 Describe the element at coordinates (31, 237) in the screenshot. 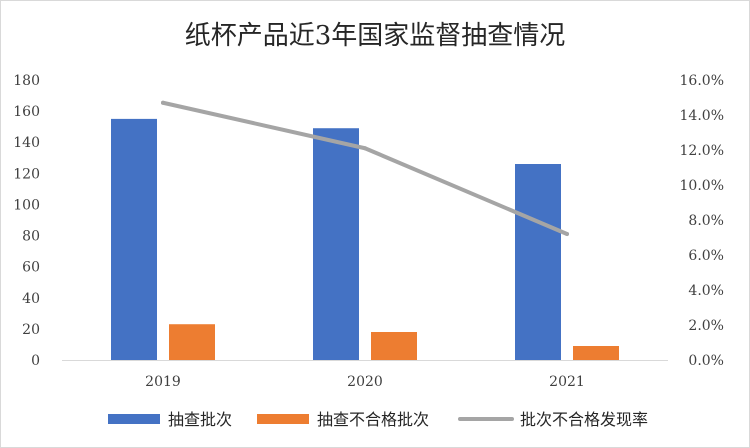

I see `y-left-tick-label: 80` at that location.